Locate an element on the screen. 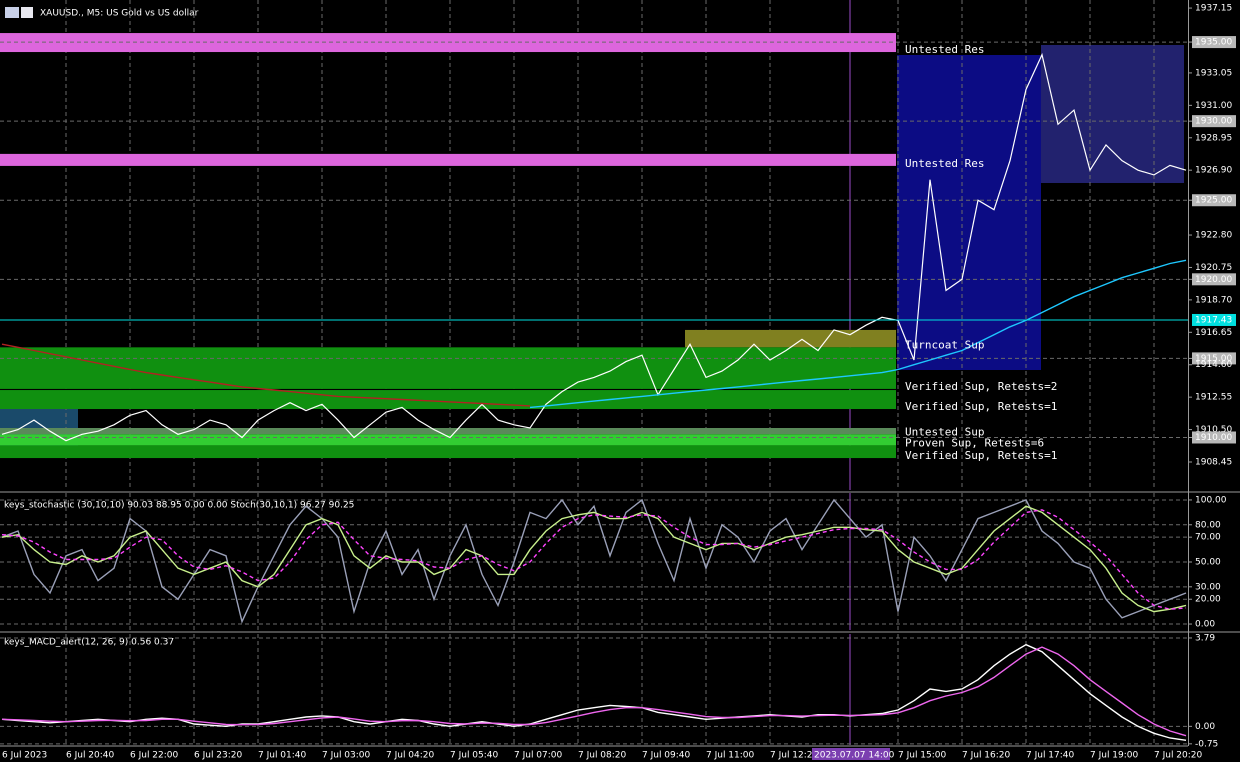 This screenshot has width=1240, height=762. x-tick-label: 7 Jul 17:40 is located at coordinates (1050, 756).